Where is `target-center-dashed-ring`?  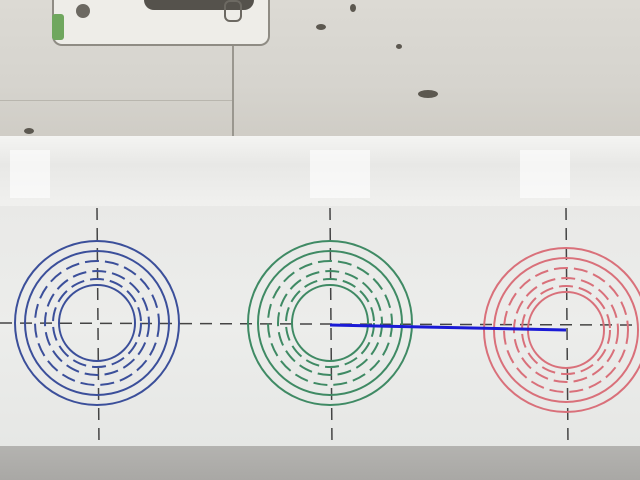
target-center-dashed-ring is located at coordinates (330, 323).